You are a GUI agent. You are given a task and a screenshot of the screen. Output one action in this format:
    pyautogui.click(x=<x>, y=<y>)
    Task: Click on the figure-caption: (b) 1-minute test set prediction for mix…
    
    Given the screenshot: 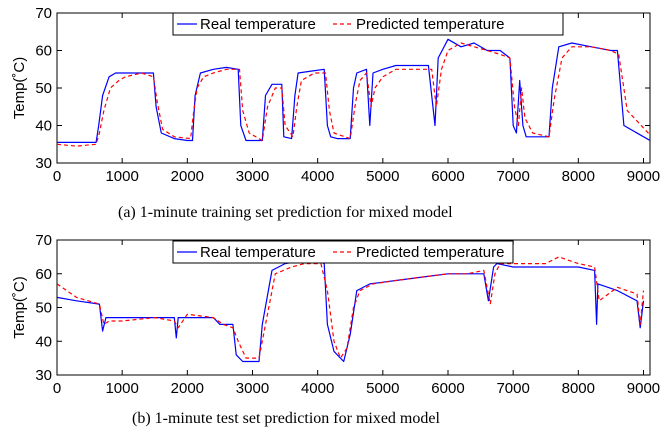 What is the action you would take?
    pyautogui.click(x=286, y=418)
    